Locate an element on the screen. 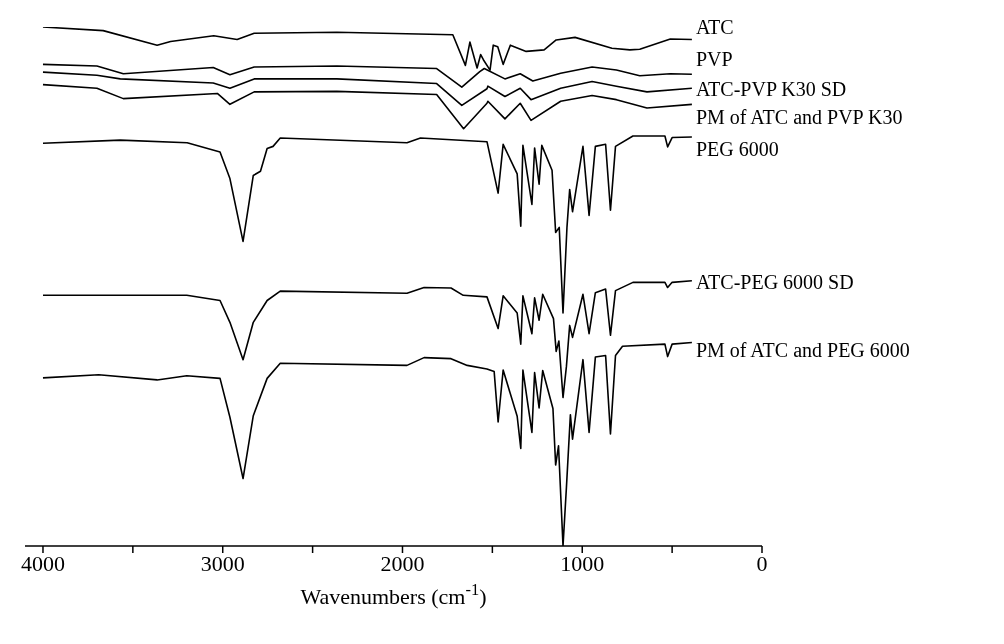 The image size is (1004, 644). series-label: PM of ATC and PEG 6000 is located at coordinates (802, 350).